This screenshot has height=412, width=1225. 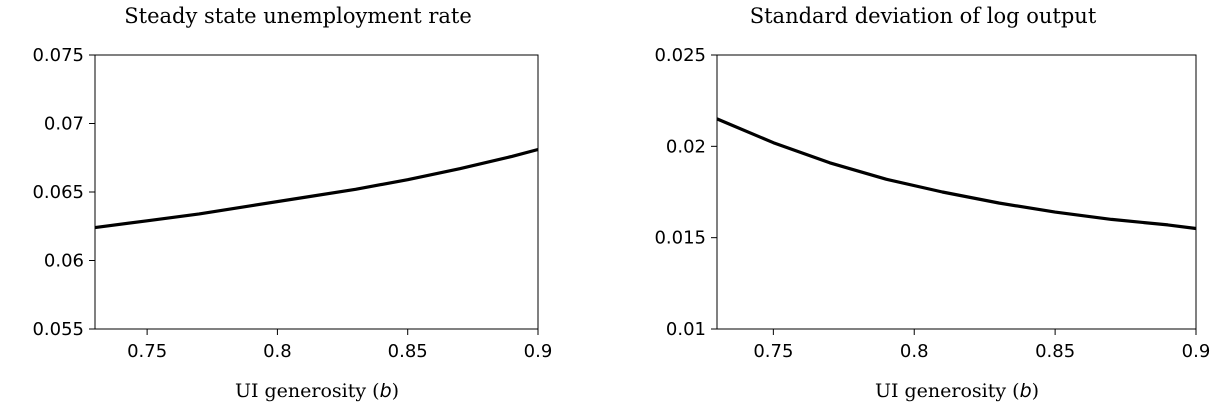 What do you see at coordinates (686, 329) in the screenshot?
I see `y-tick-label: 0.01` at bounding box center [686, 329].